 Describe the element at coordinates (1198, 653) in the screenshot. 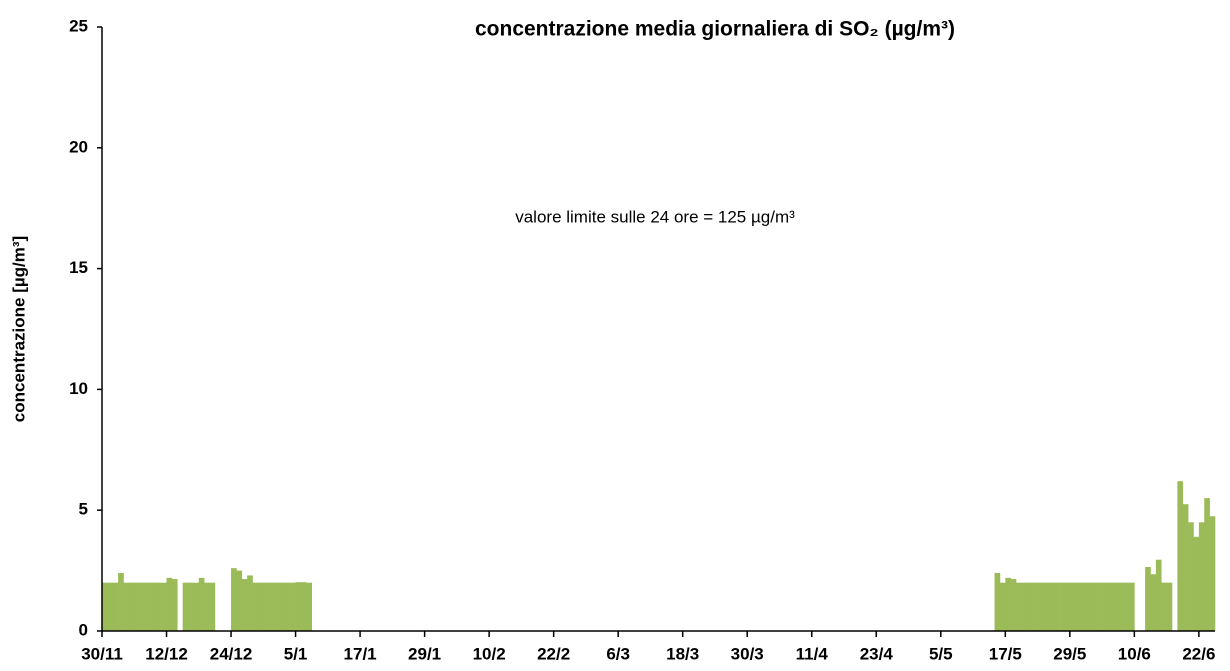

I see `x-tick-label: 22/6` at that location.